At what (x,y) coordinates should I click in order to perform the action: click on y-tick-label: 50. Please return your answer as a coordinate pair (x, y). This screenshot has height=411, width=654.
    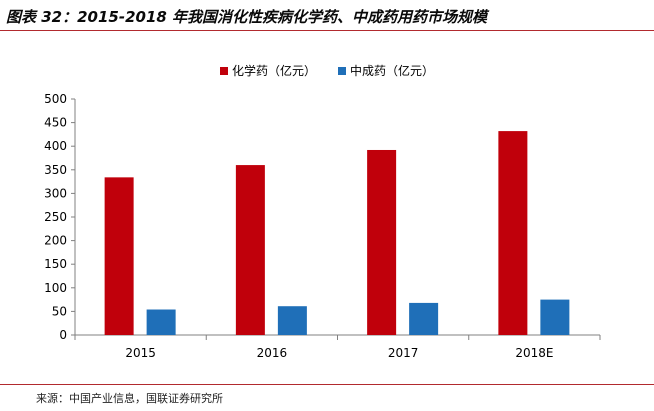
    Looking at the image, I should click on (59, 311).